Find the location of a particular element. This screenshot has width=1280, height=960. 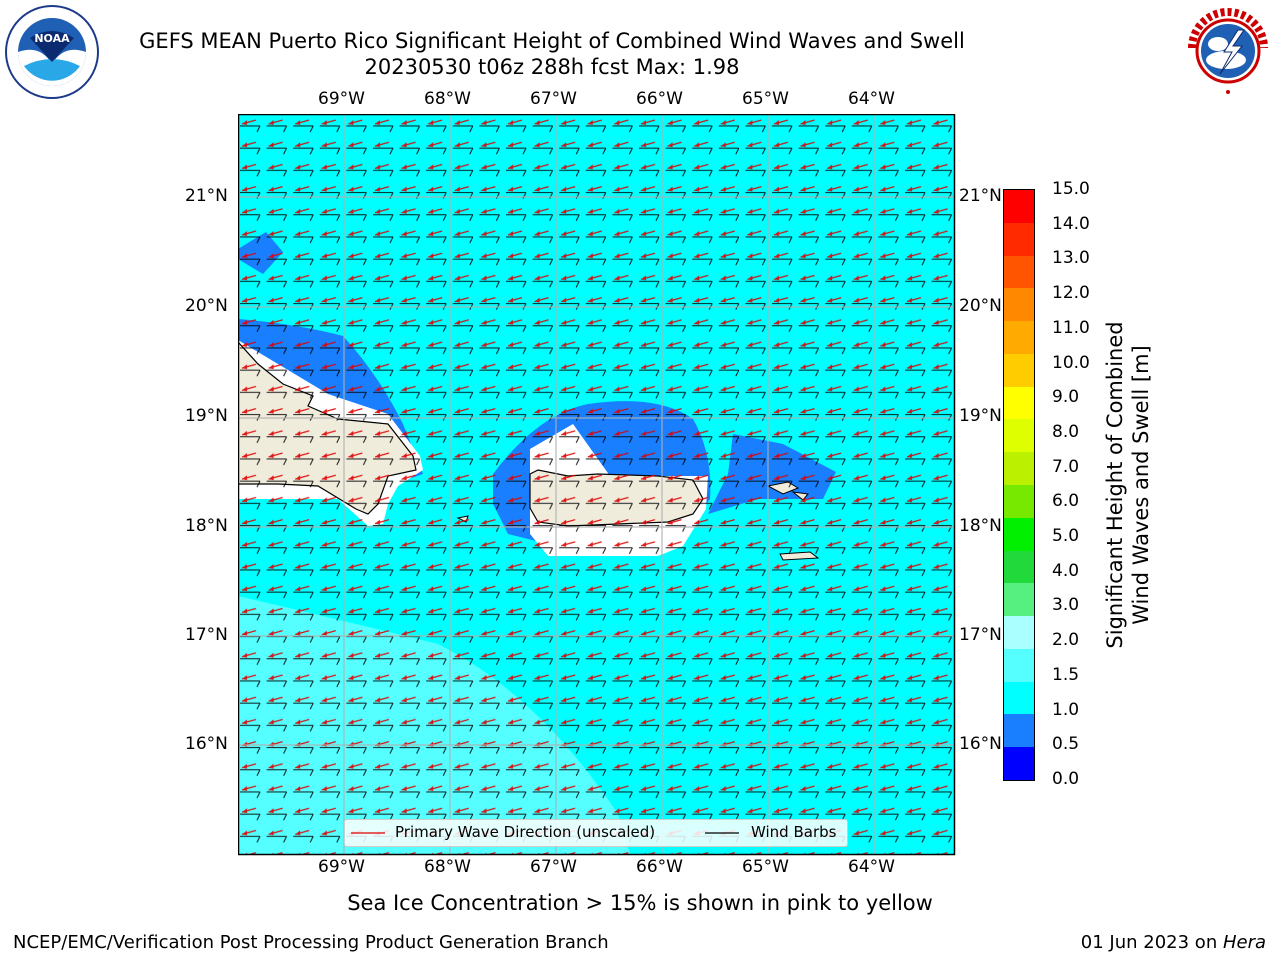

colorbar-tick-label: 0.5 is located at coordinates (1066, 744).